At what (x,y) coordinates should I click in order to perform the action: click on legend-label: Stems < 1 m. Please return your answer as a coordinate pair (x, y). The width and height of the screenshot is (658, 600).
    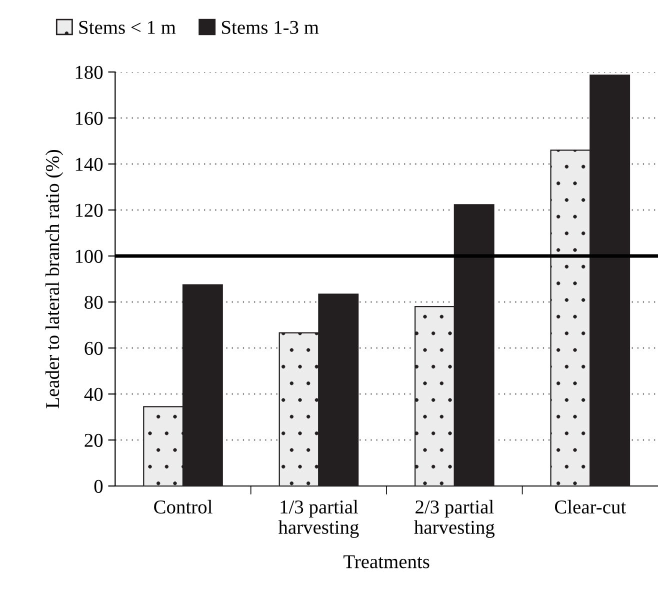
    Looking at the image, I should click on (127, 27).